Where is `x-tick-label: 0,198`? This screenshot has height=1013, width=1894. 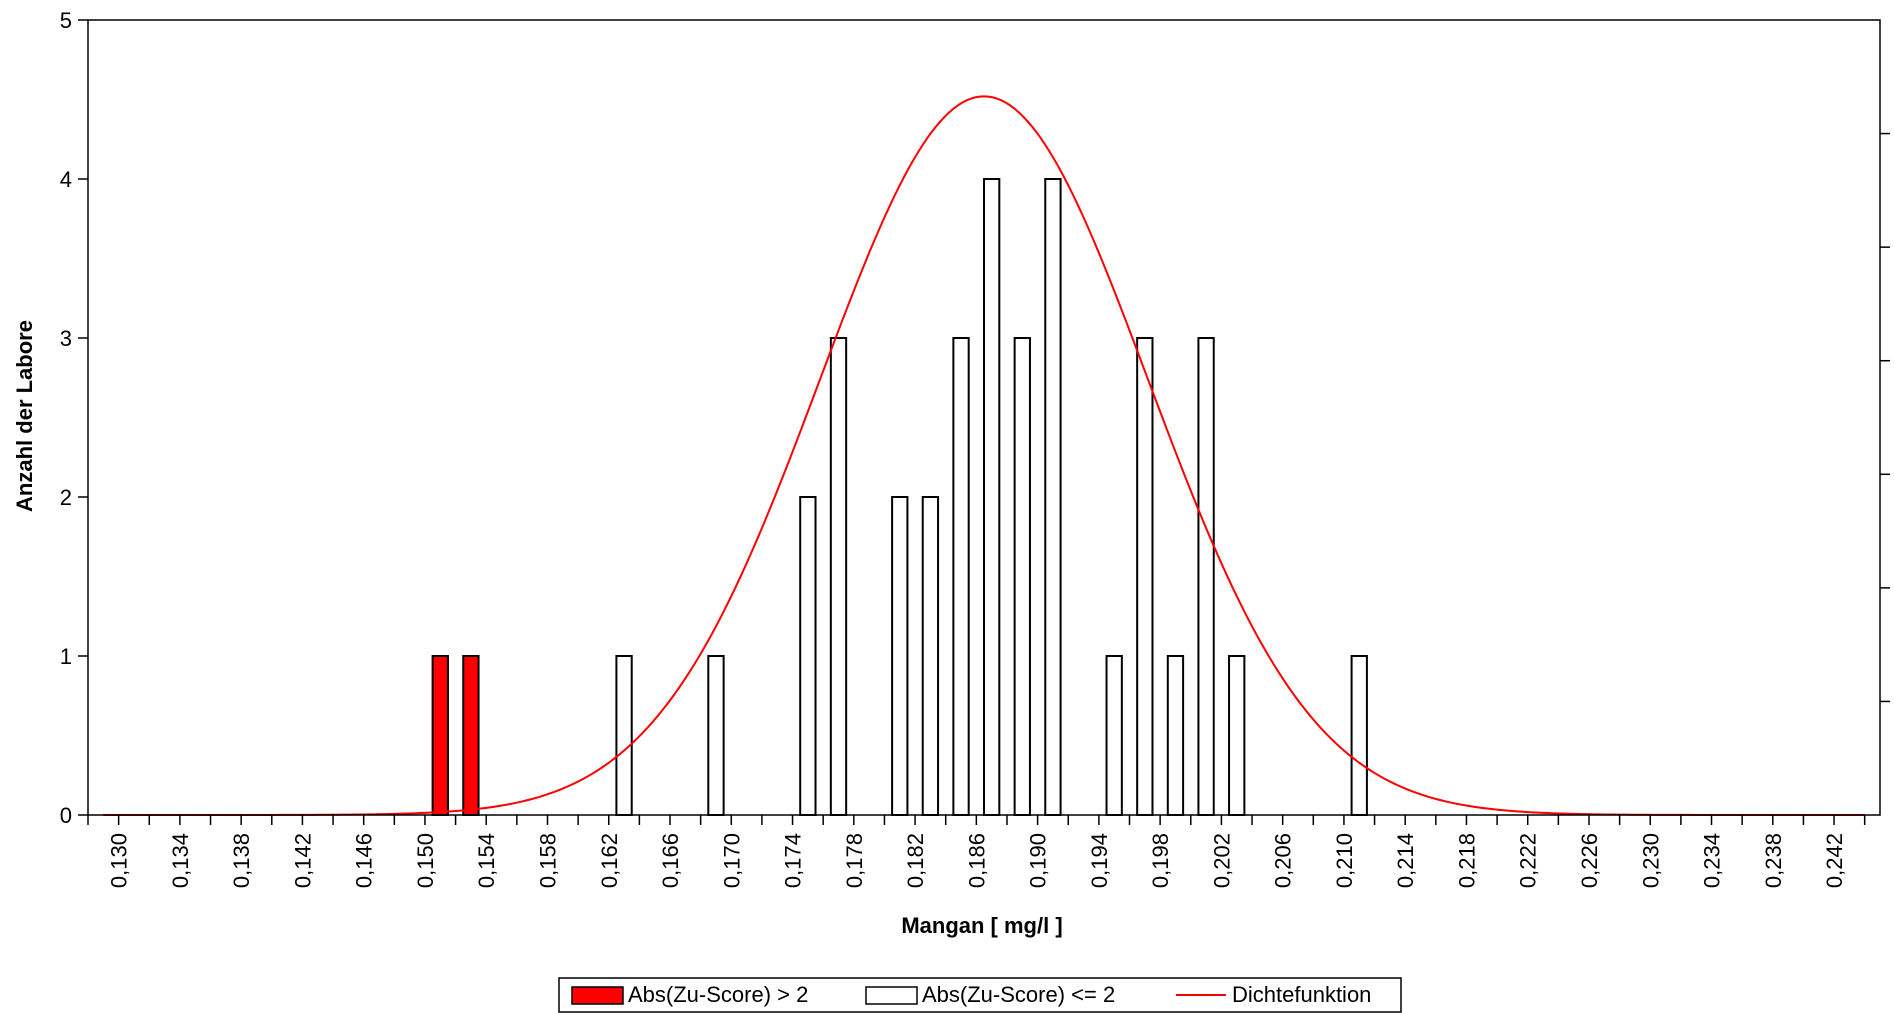 x-tick-label: 0,198 is located at coordinates (1160, 860).